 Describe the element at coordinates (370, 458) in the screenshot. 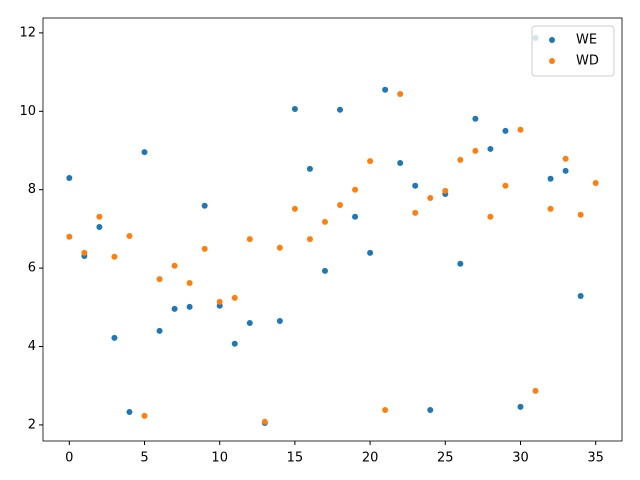

I see `x-tick-label: 20` at that location.